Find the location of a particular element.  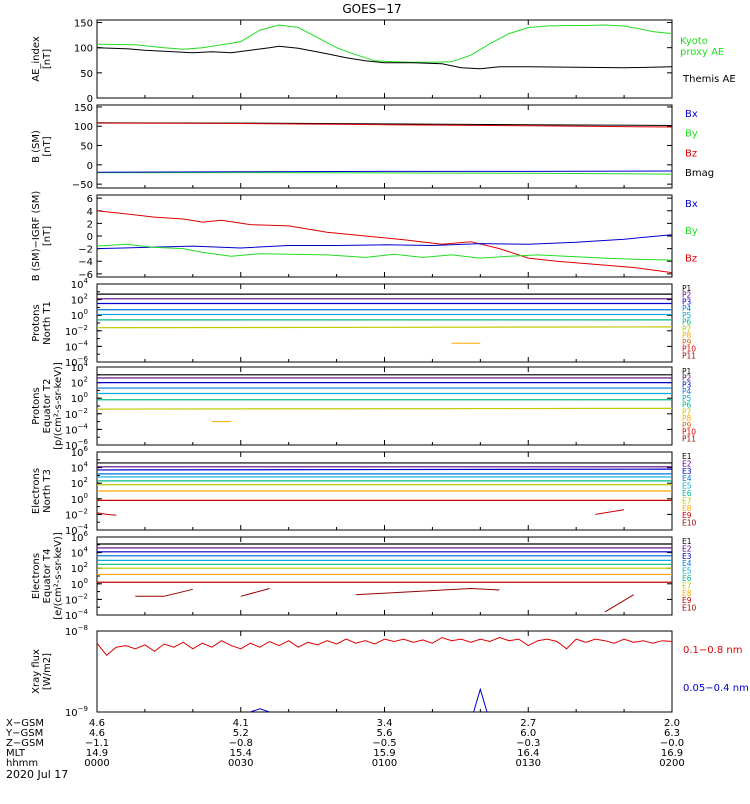

legend-bsm-bmag: Bmag is located at coordinates (699, 173).